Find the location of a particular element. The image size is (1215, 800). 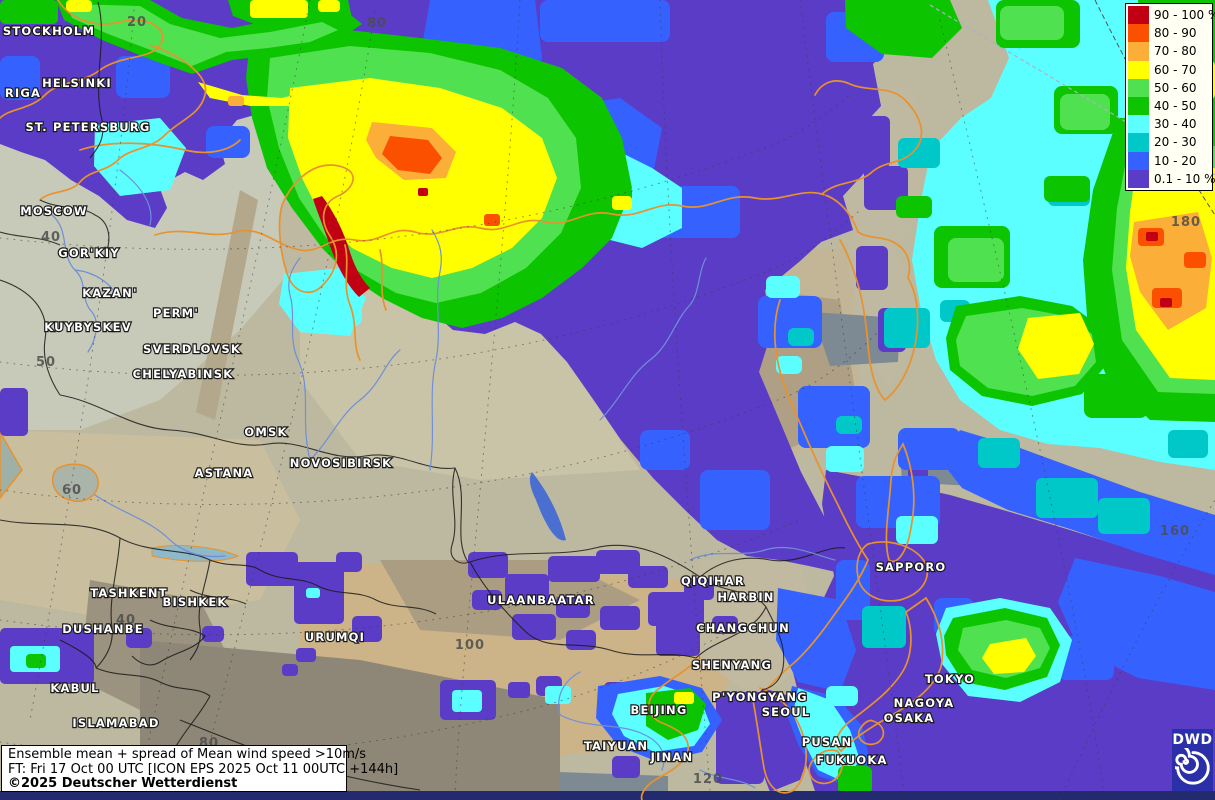

city-label: MOSCOW is located at coordinates (54, 211).